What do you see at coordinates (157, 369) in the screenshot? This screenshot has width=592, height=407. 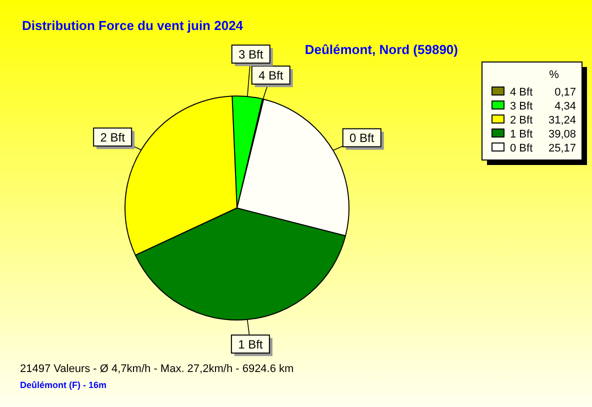 I see `text: 21497 Valeurs - Ø 4,7km/h - Max. 27,2km/h - 6924.6 km` at bounding box center [157, 369].